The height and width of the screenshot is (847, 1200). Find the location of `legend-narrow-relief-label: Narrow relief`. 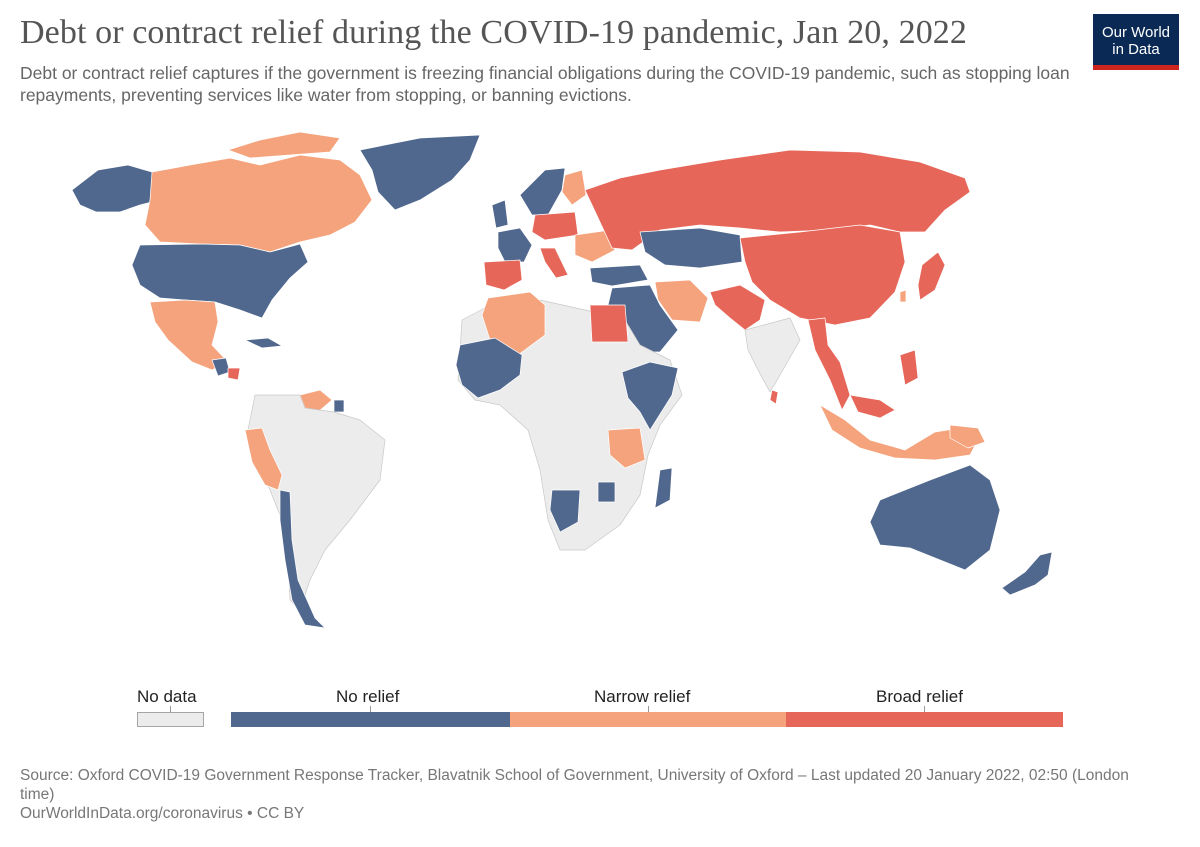

legend-narrow-relief-label: Narrow relief is located at coordinates (642, 696).